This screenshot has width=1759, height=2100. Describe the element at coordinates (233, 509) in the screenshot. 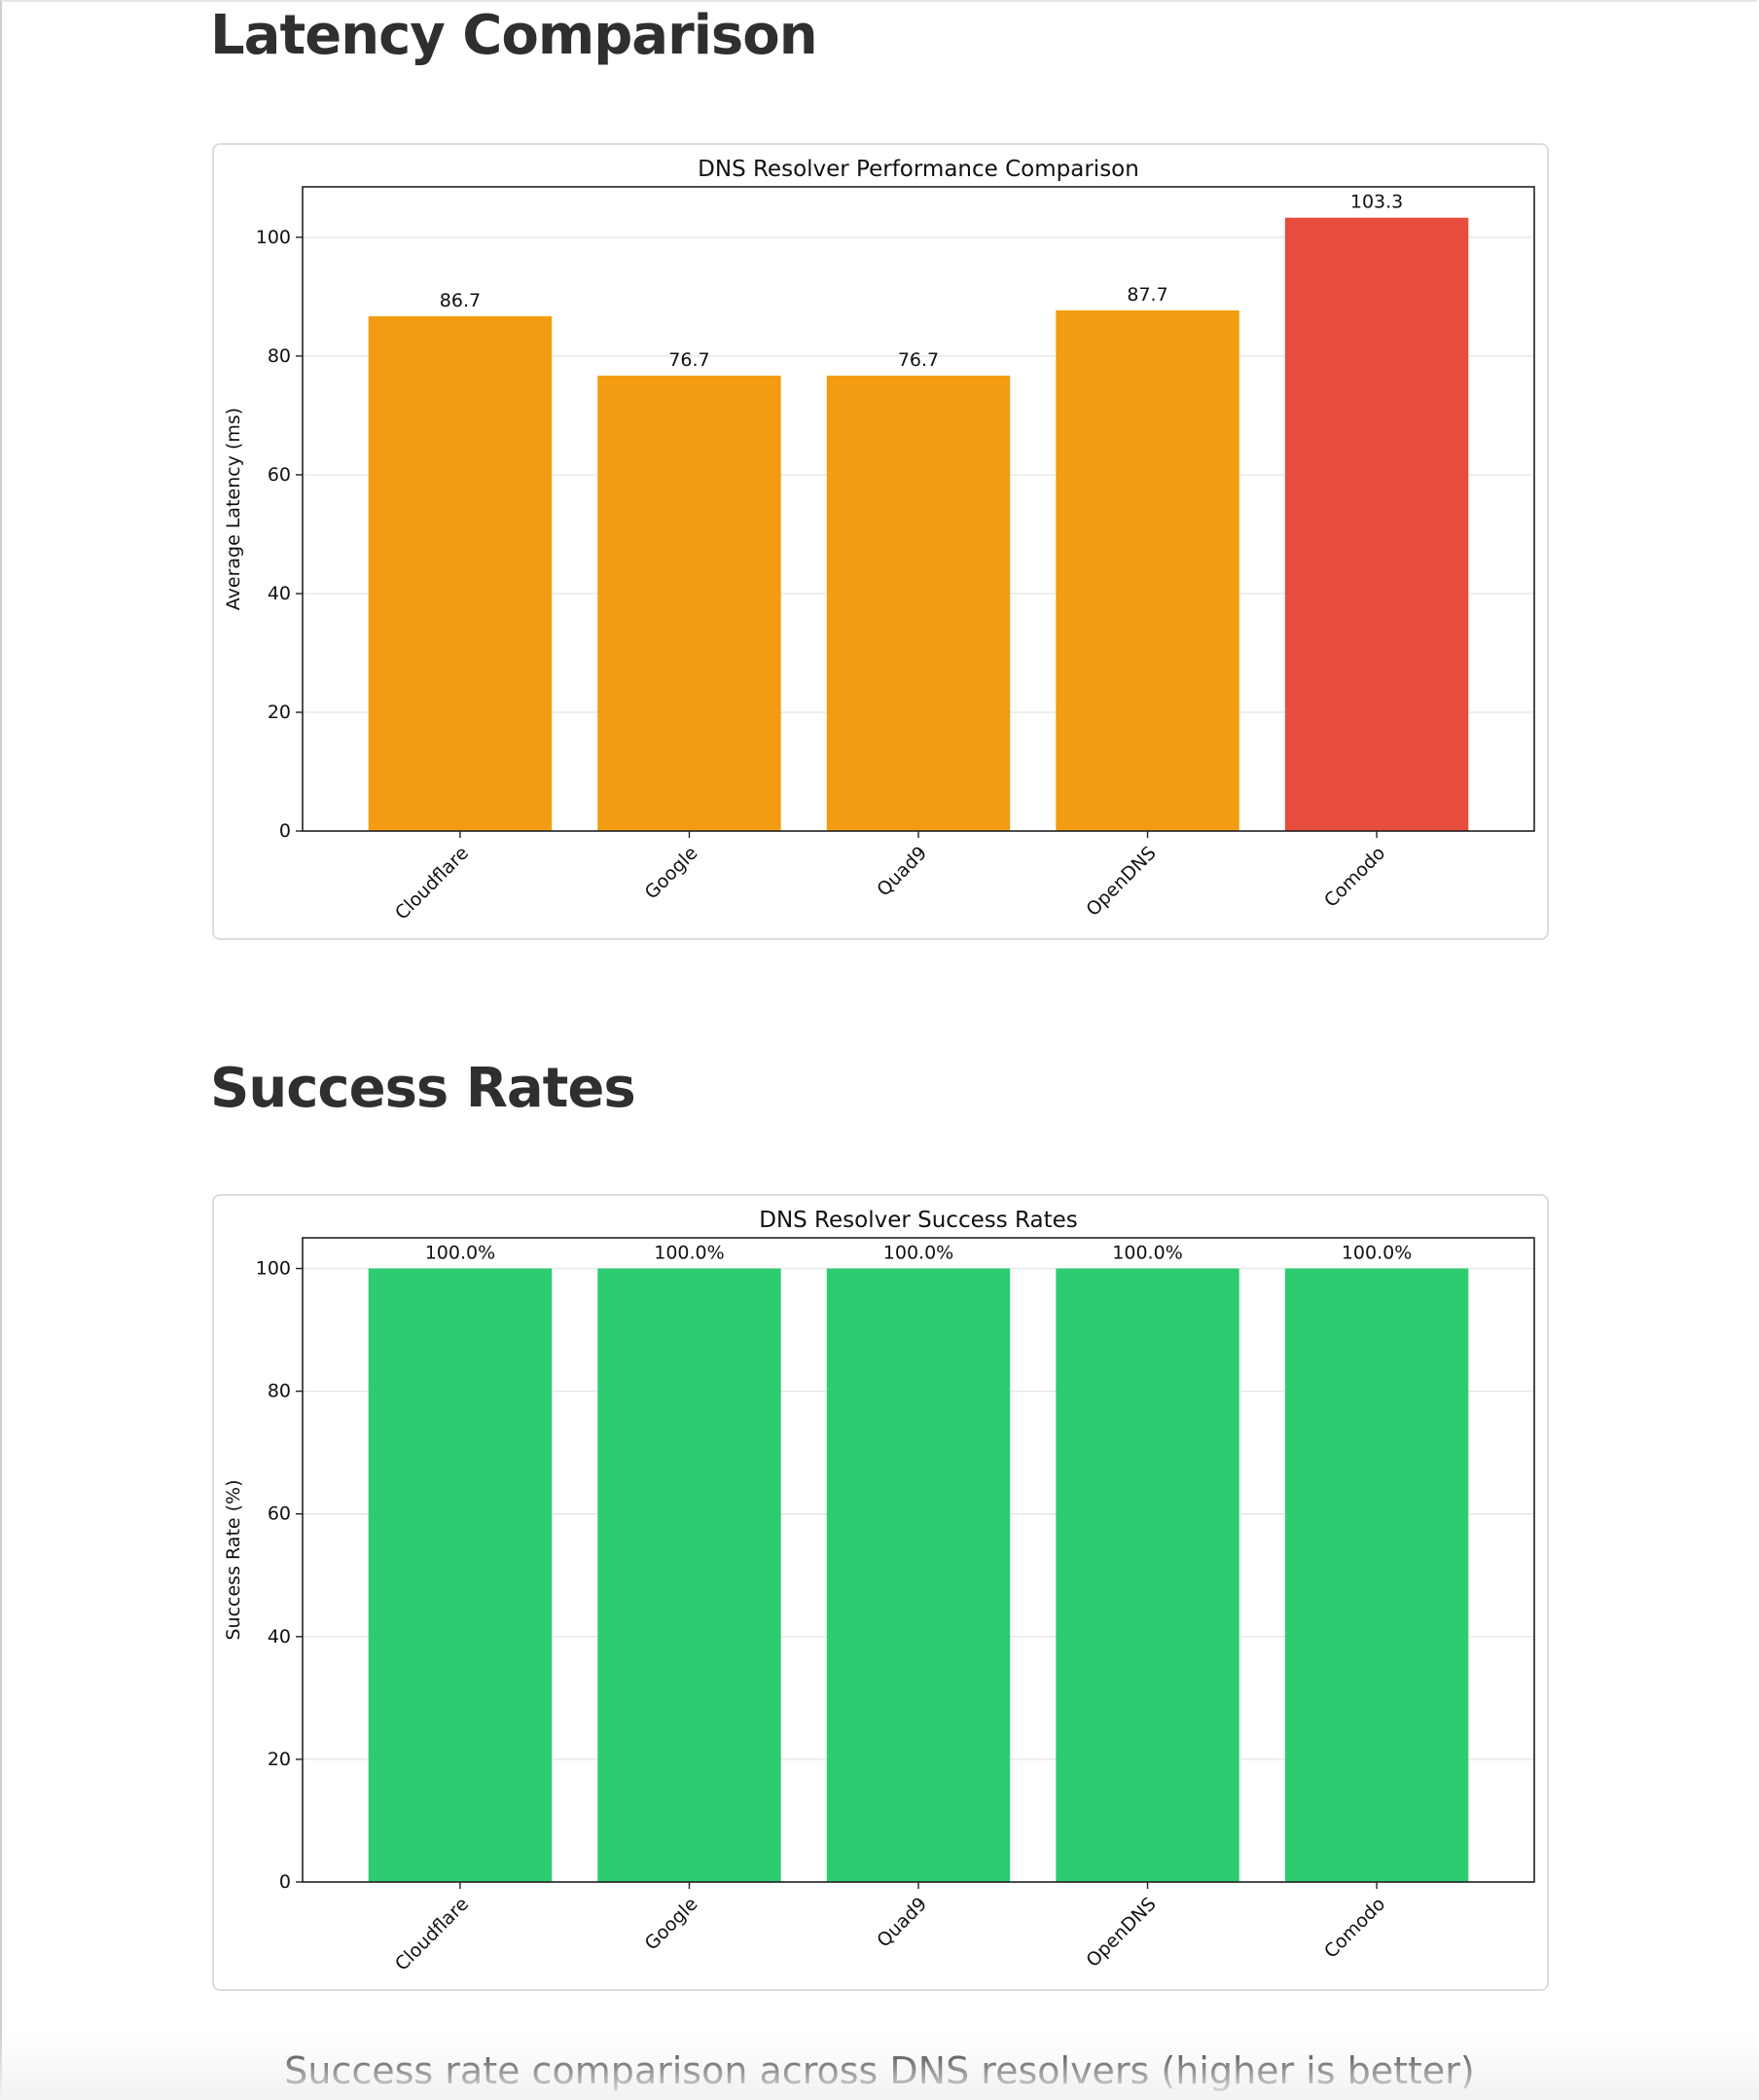

I see `y-axis-label: Average Latency (ms)` at that location.